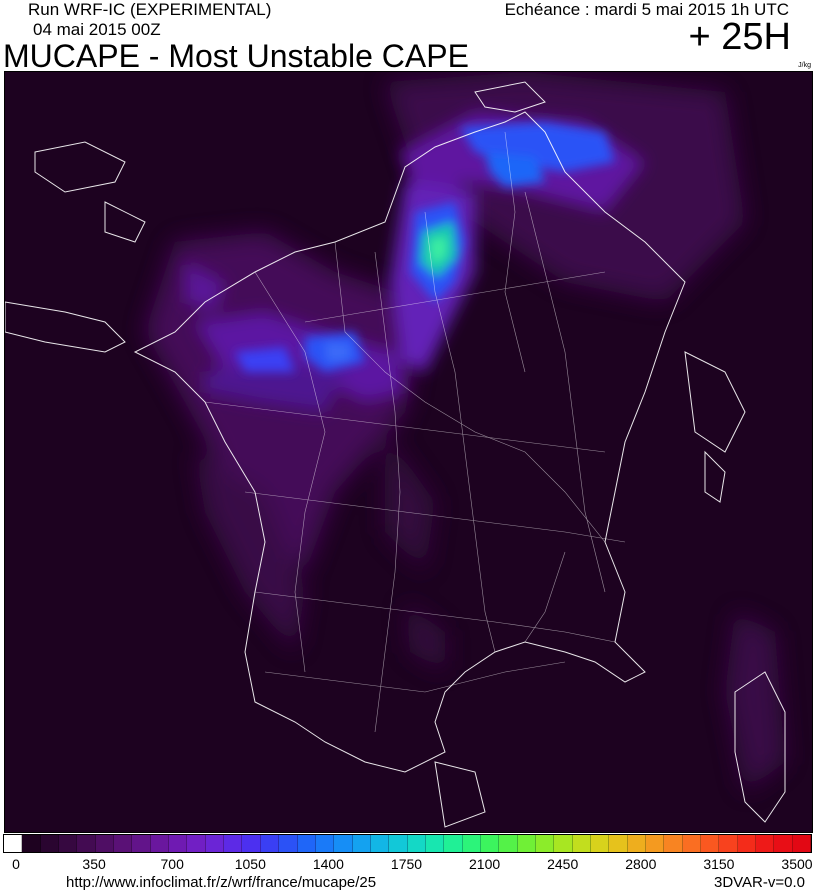  Describe the element at coordinates (719, 864) in the screenshot. I see `color-scale-tick-label: 3150` at that location.